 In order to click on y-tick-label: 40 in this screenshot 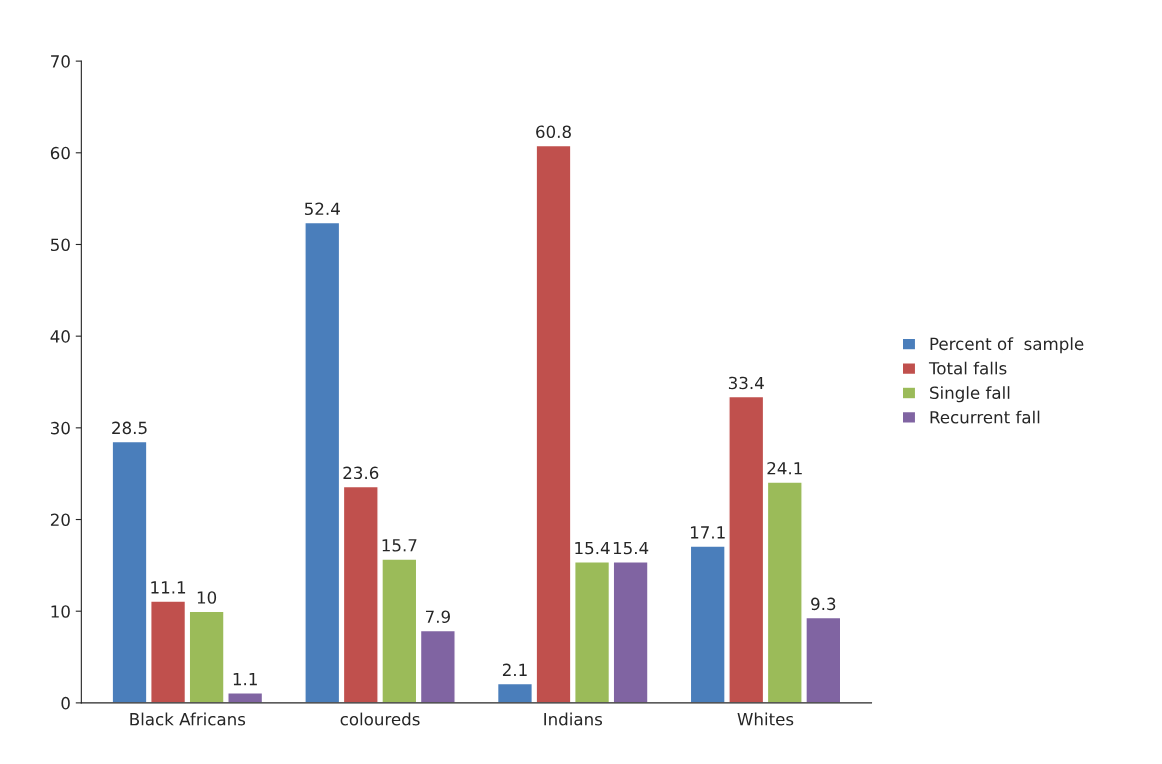, I will do `click(60, 336)`.